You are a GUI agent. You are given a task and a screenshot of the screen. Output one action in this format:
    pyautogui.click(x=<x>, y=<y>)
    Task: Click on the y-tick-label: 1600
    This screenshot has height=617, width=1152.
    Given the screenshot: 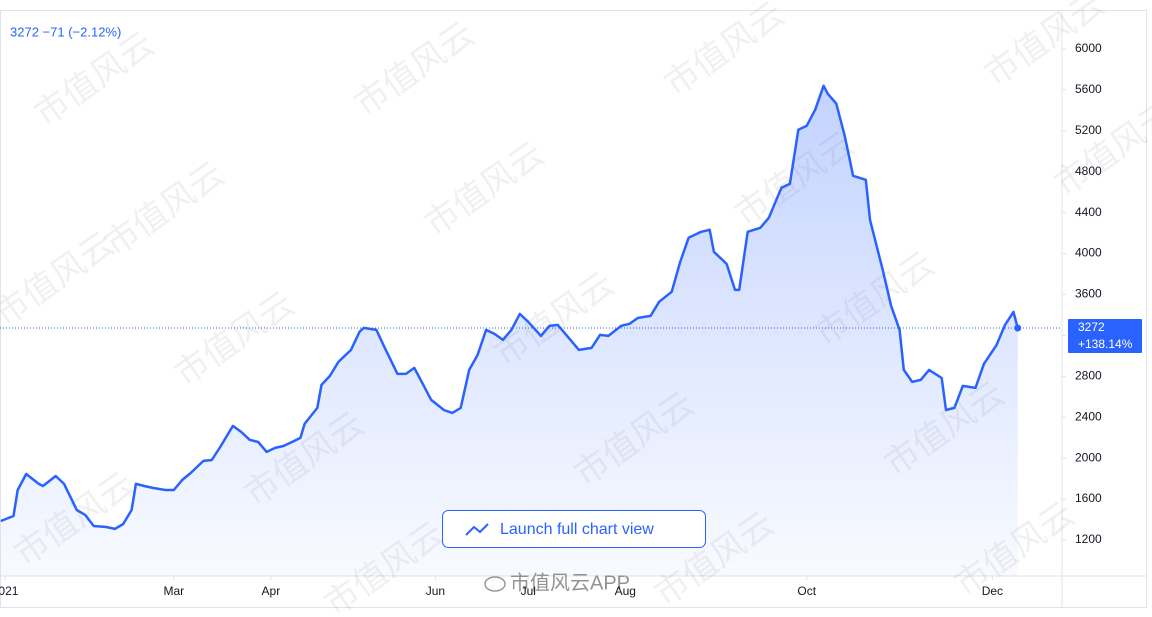 What is the action you would take?
    pyautogui.click(x=1088, y=498)
    